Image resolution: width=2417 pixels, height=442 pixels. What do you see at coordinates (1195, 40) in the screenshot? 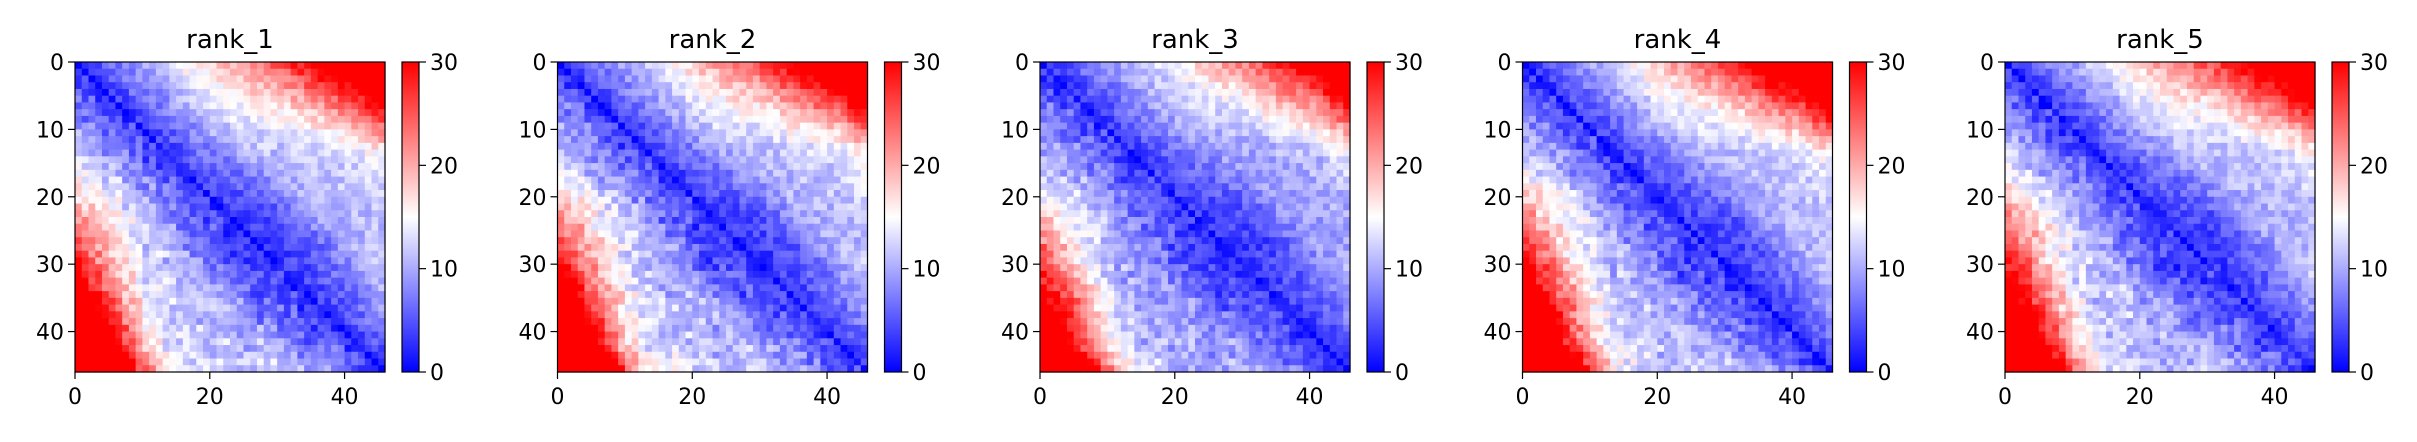
I see `panel-title: rank_3` at bounding box center [1195, 40].